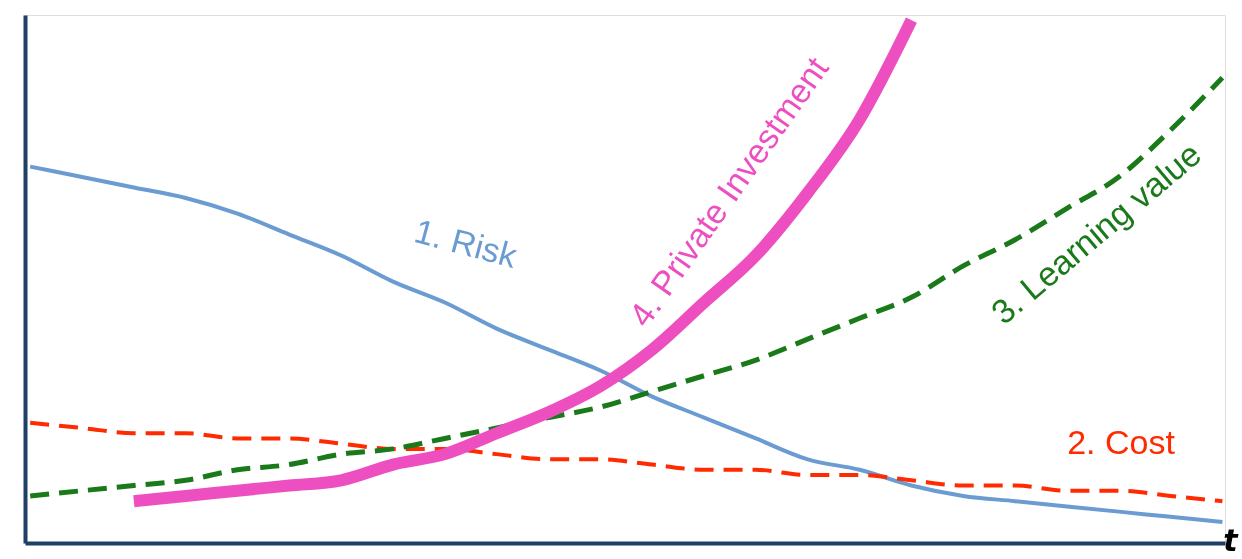 This screenshot has width=1242, height=559. Describe the element at coordinates (1231, 540) in the screenshot. I see `x-axis-title: t` at that location.